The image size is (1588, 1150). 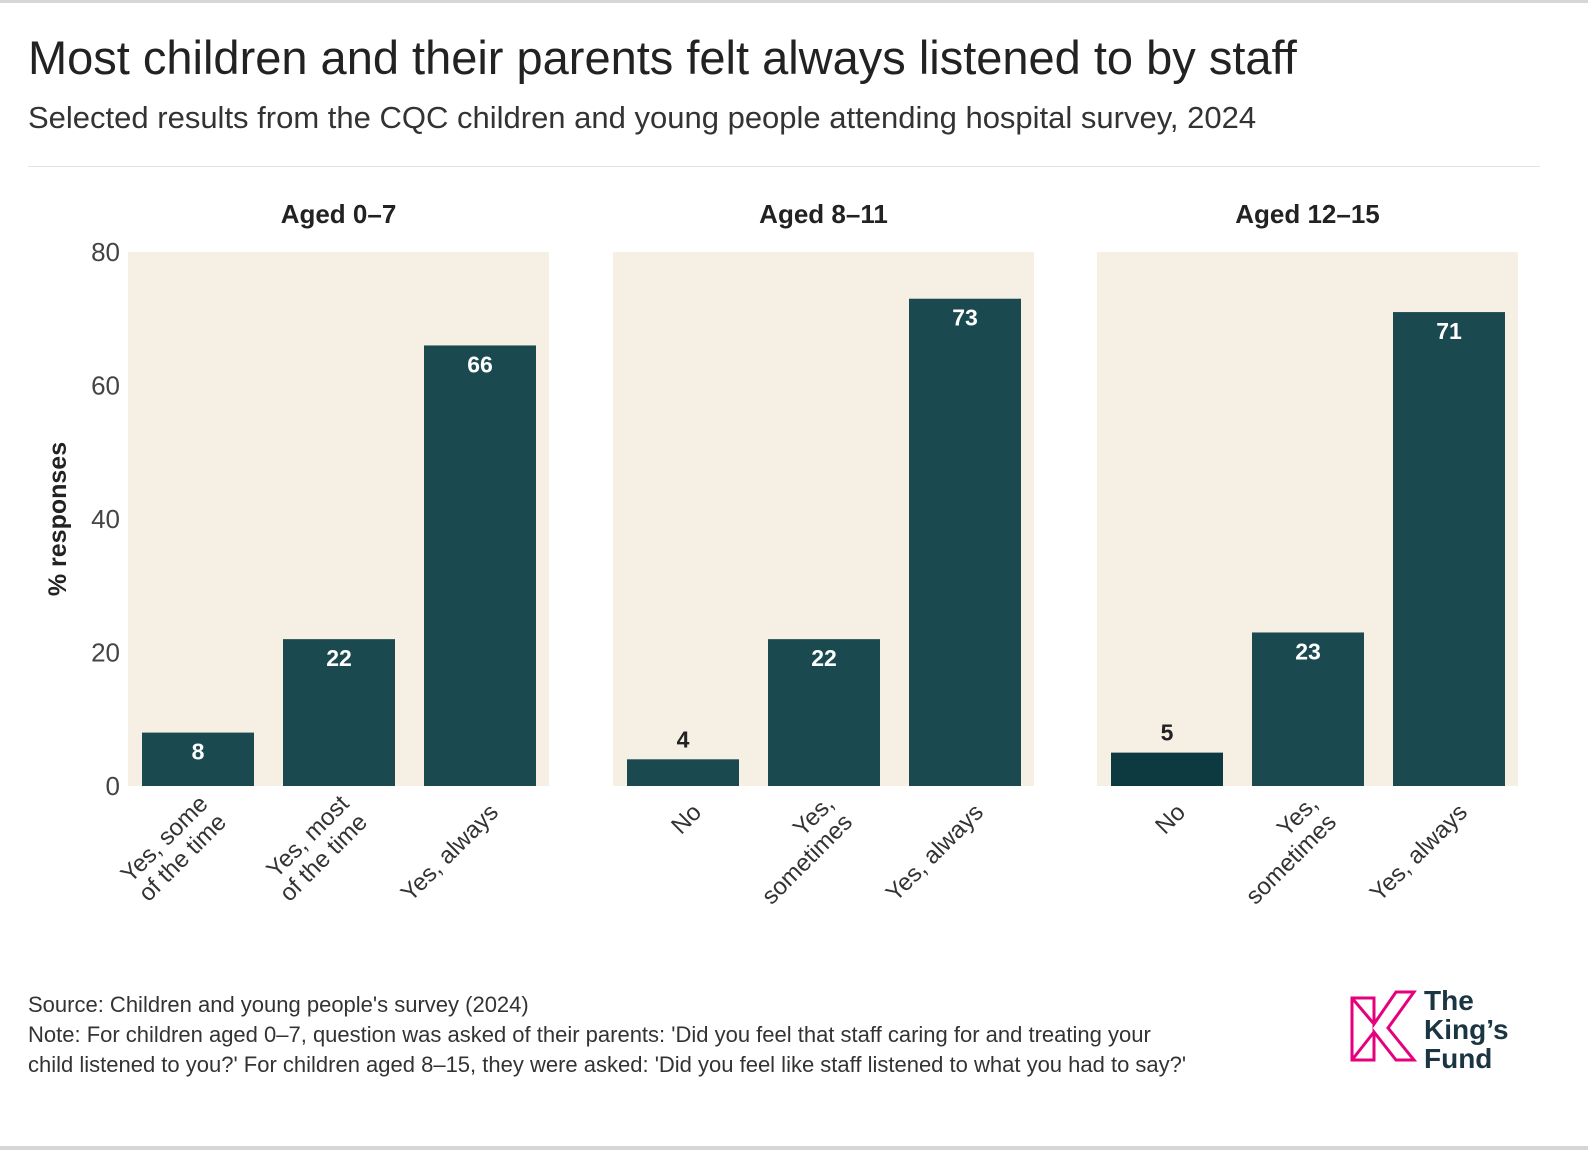 What do you see at coordinates (113, 786) in the screenshot?
I see `y-tick-label: 0` at bounding box center [113, 786].